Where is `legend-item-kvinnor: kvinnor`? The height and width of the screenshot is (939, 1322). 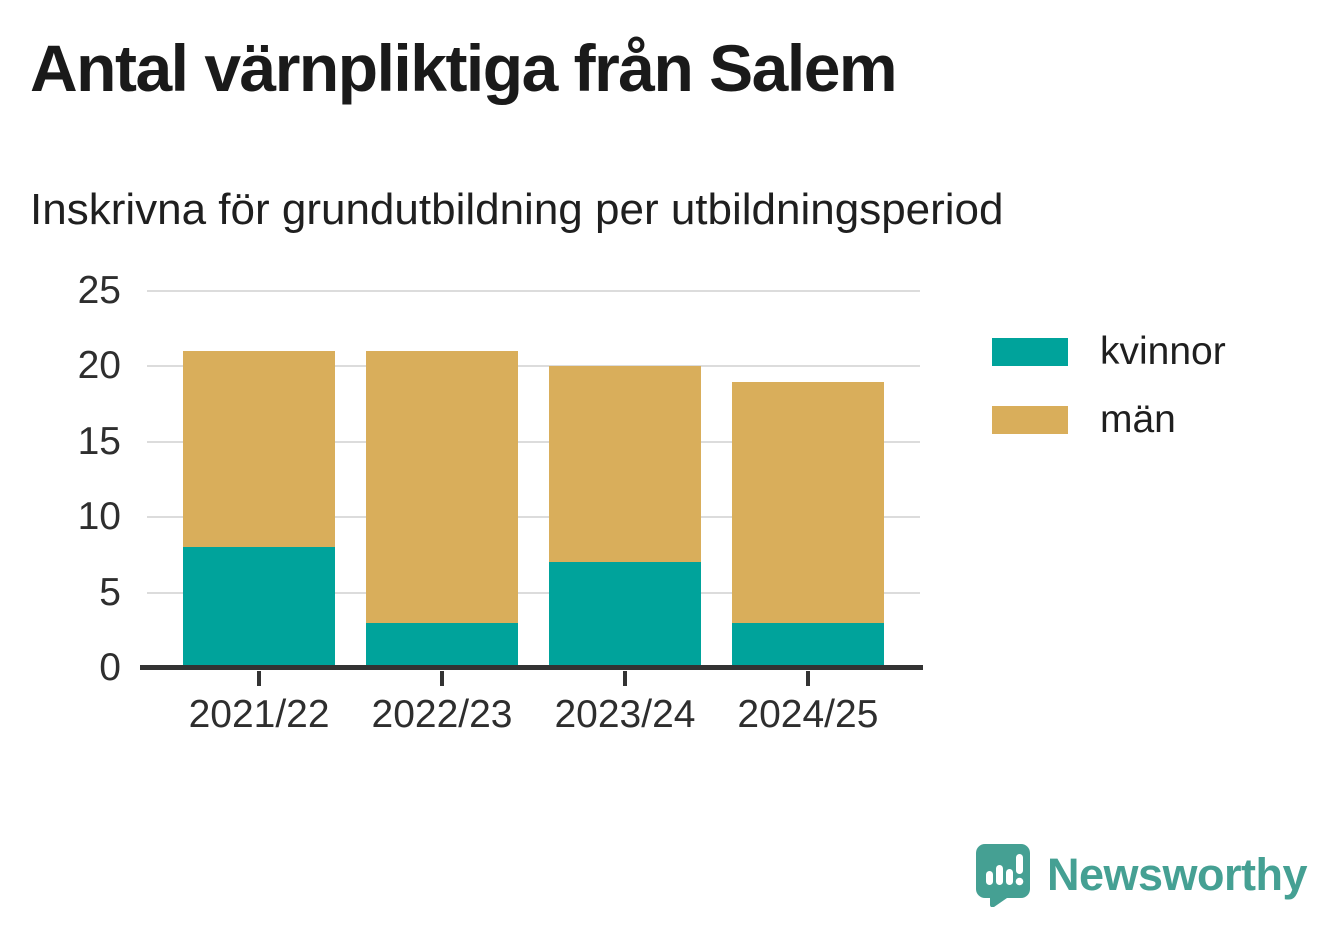 legend-item-kvinnor: kvinnor is located at coordinates (1109, 351).